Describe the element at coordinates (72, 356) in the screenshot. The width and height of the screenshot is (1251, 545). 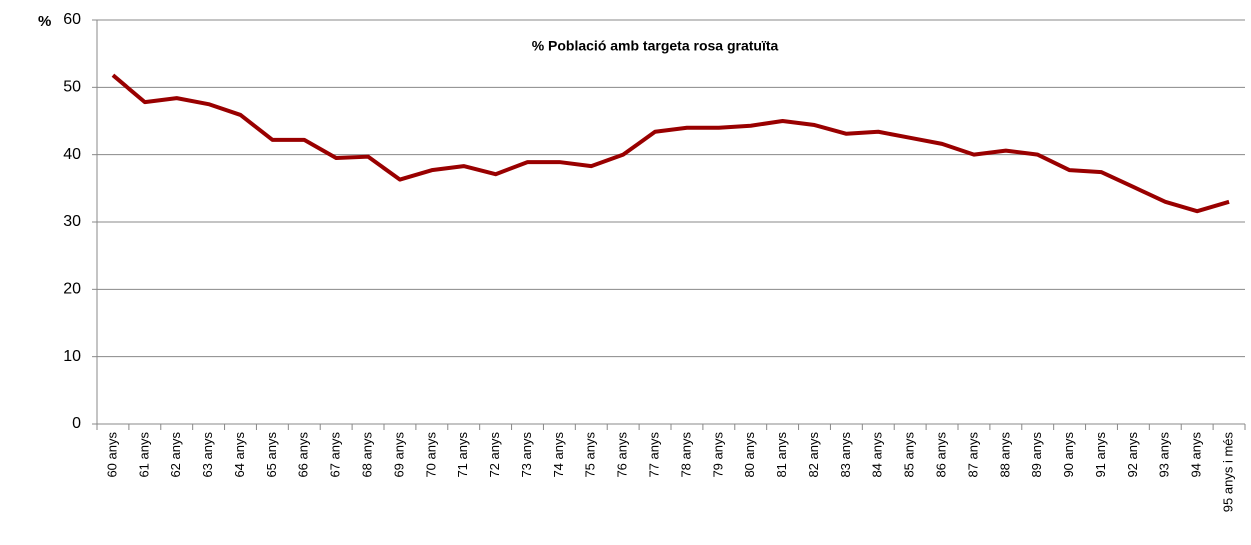
I see `y-tick-label: 10` at that location.